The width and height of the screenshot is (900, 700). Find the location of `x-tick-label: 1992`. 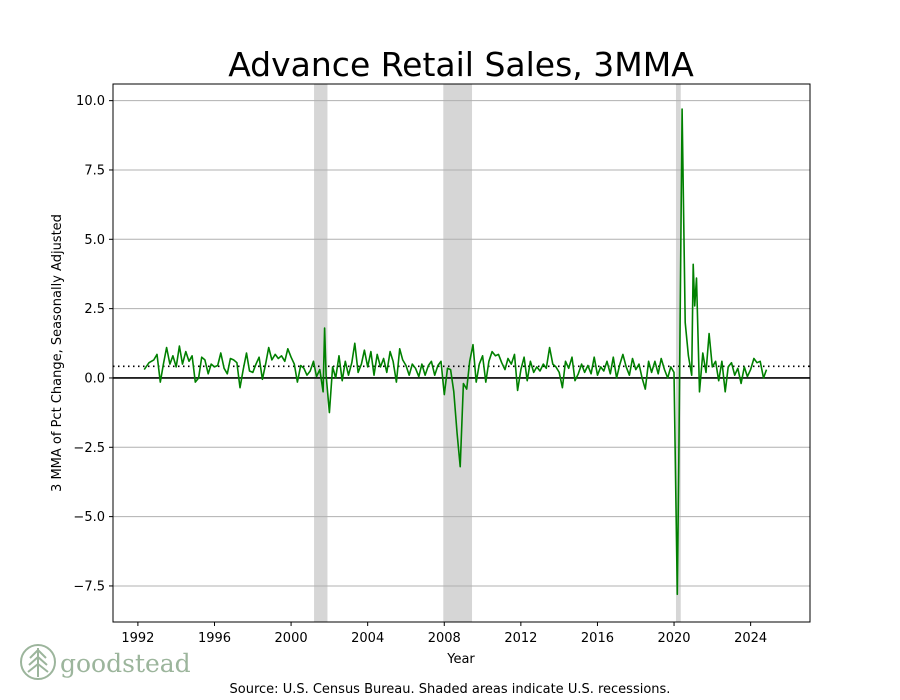

x-tick-label: 1992 is located at coordinates (137, 638).